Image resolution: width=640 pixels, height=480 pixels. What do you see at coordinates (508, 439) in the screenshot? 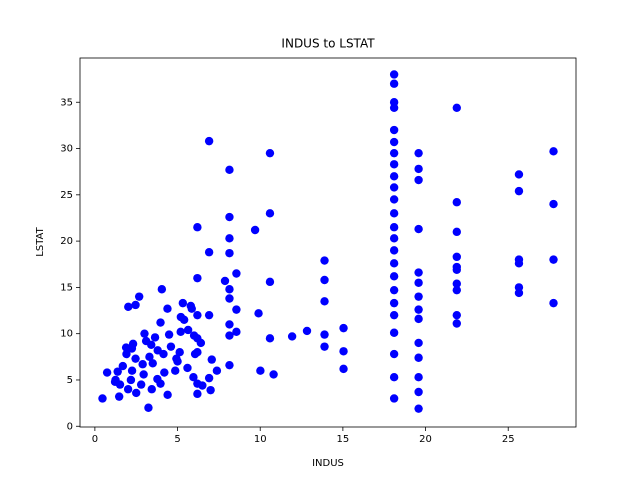
I see `x-tick-label: 25` at bounding box center [508, 439].